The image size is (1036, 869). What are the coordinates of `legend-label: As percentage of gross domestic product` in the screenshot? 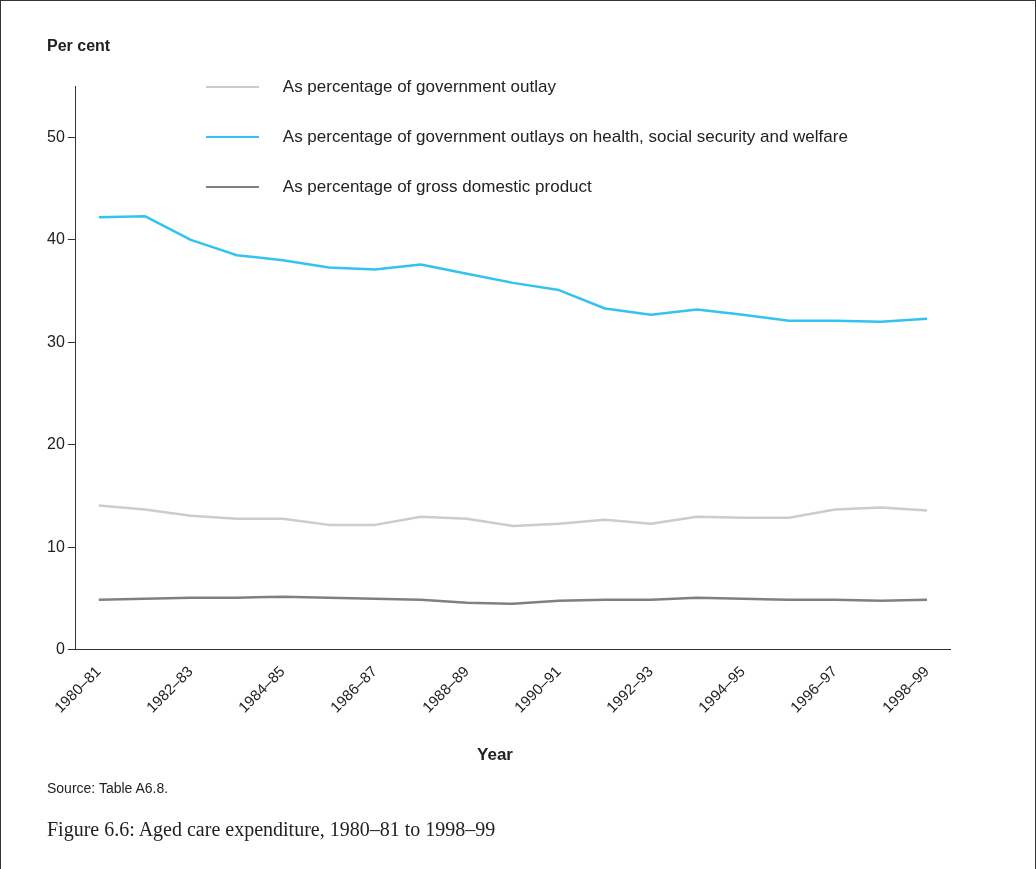 It's located at (437, 186).